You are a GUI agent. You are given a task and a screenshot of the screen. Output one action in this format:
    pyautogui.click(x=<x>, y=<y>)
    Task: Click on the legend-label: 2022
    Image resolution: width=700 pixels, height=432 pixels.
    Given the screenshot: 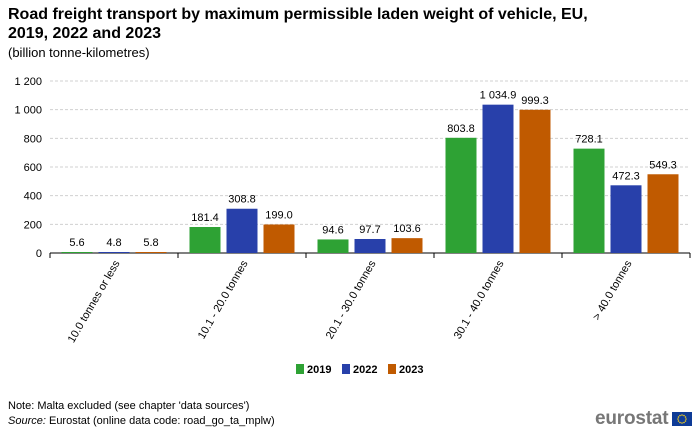 What is the action you would take?
    pyautogui.click(x=365, y=370)
    